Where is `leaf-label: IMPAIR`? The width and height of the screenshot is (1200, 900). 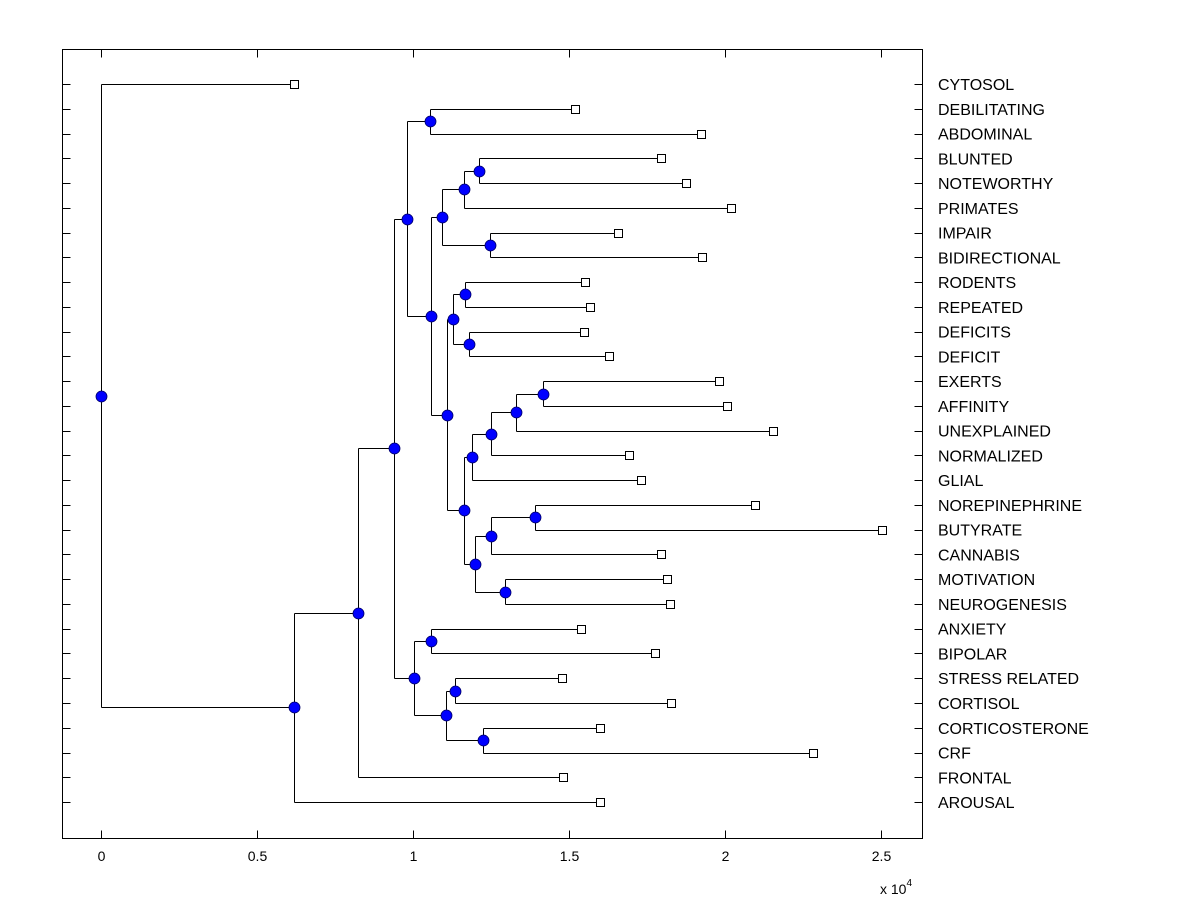 leaf-label: IMPAIR is located at coordinates (965, 234).